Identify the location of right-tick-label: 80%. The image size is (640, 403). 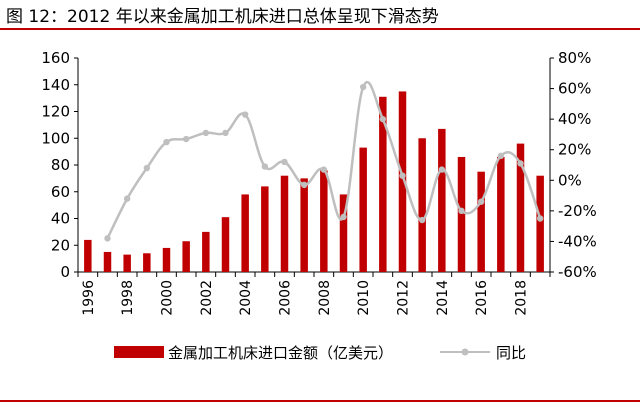
(574, 58).